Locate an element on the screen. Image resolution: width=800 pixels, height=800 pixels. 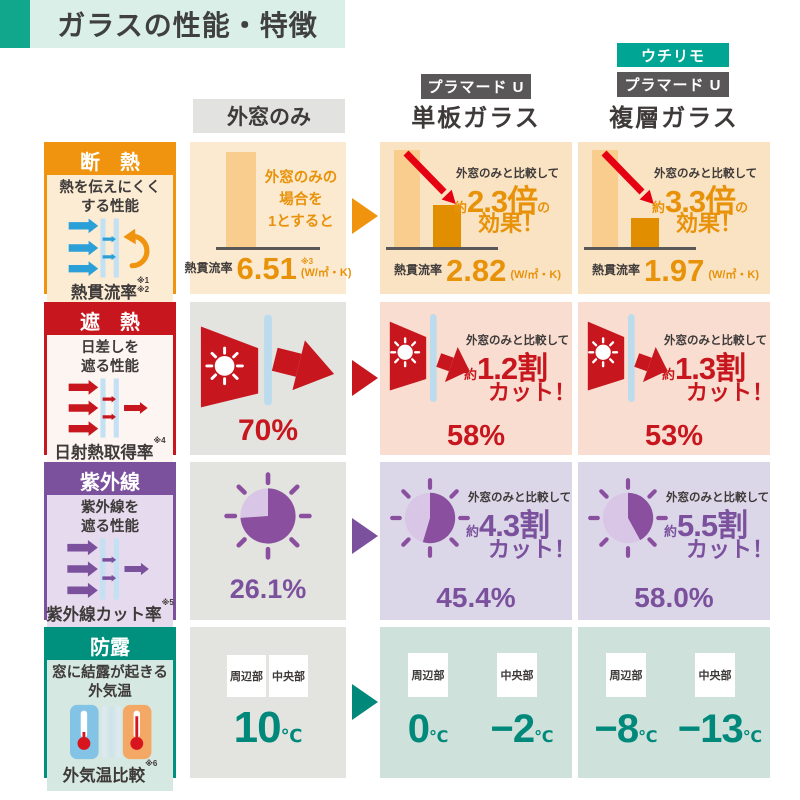
row-insulation-title: 断 熱 is located at coordinates (110, 160).